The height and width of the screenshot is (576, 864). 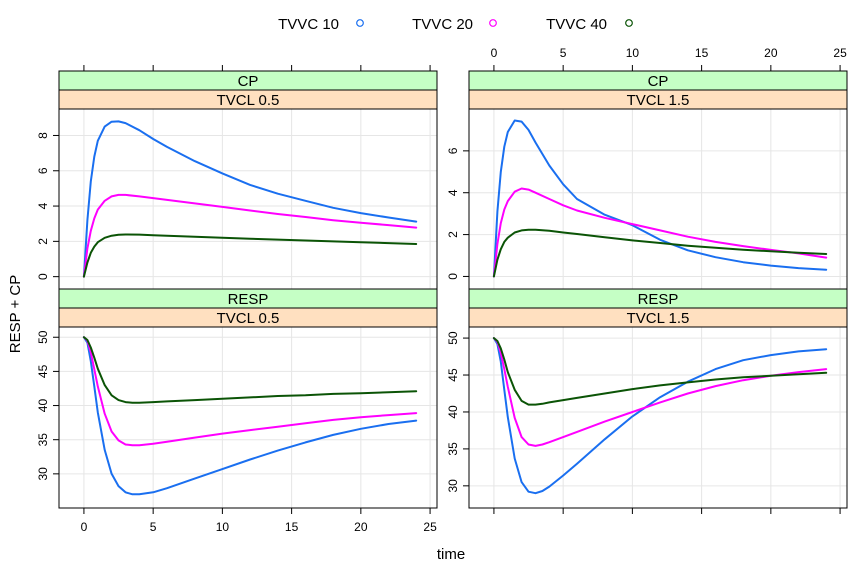 What do you see at coordinates (308, 24) in the screenshot?
I see `legend-label: TVVC 10` at bounding box center [308, 24].